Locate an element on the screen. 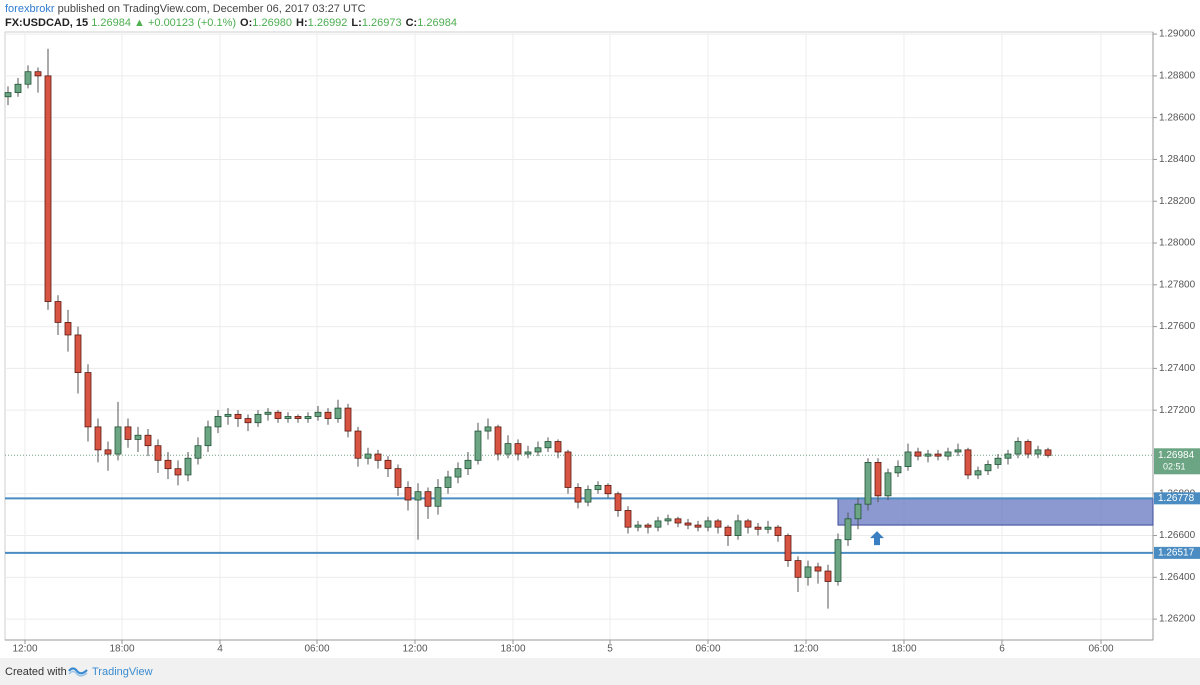  quote-key: O: is located at coordinates (246, 23).